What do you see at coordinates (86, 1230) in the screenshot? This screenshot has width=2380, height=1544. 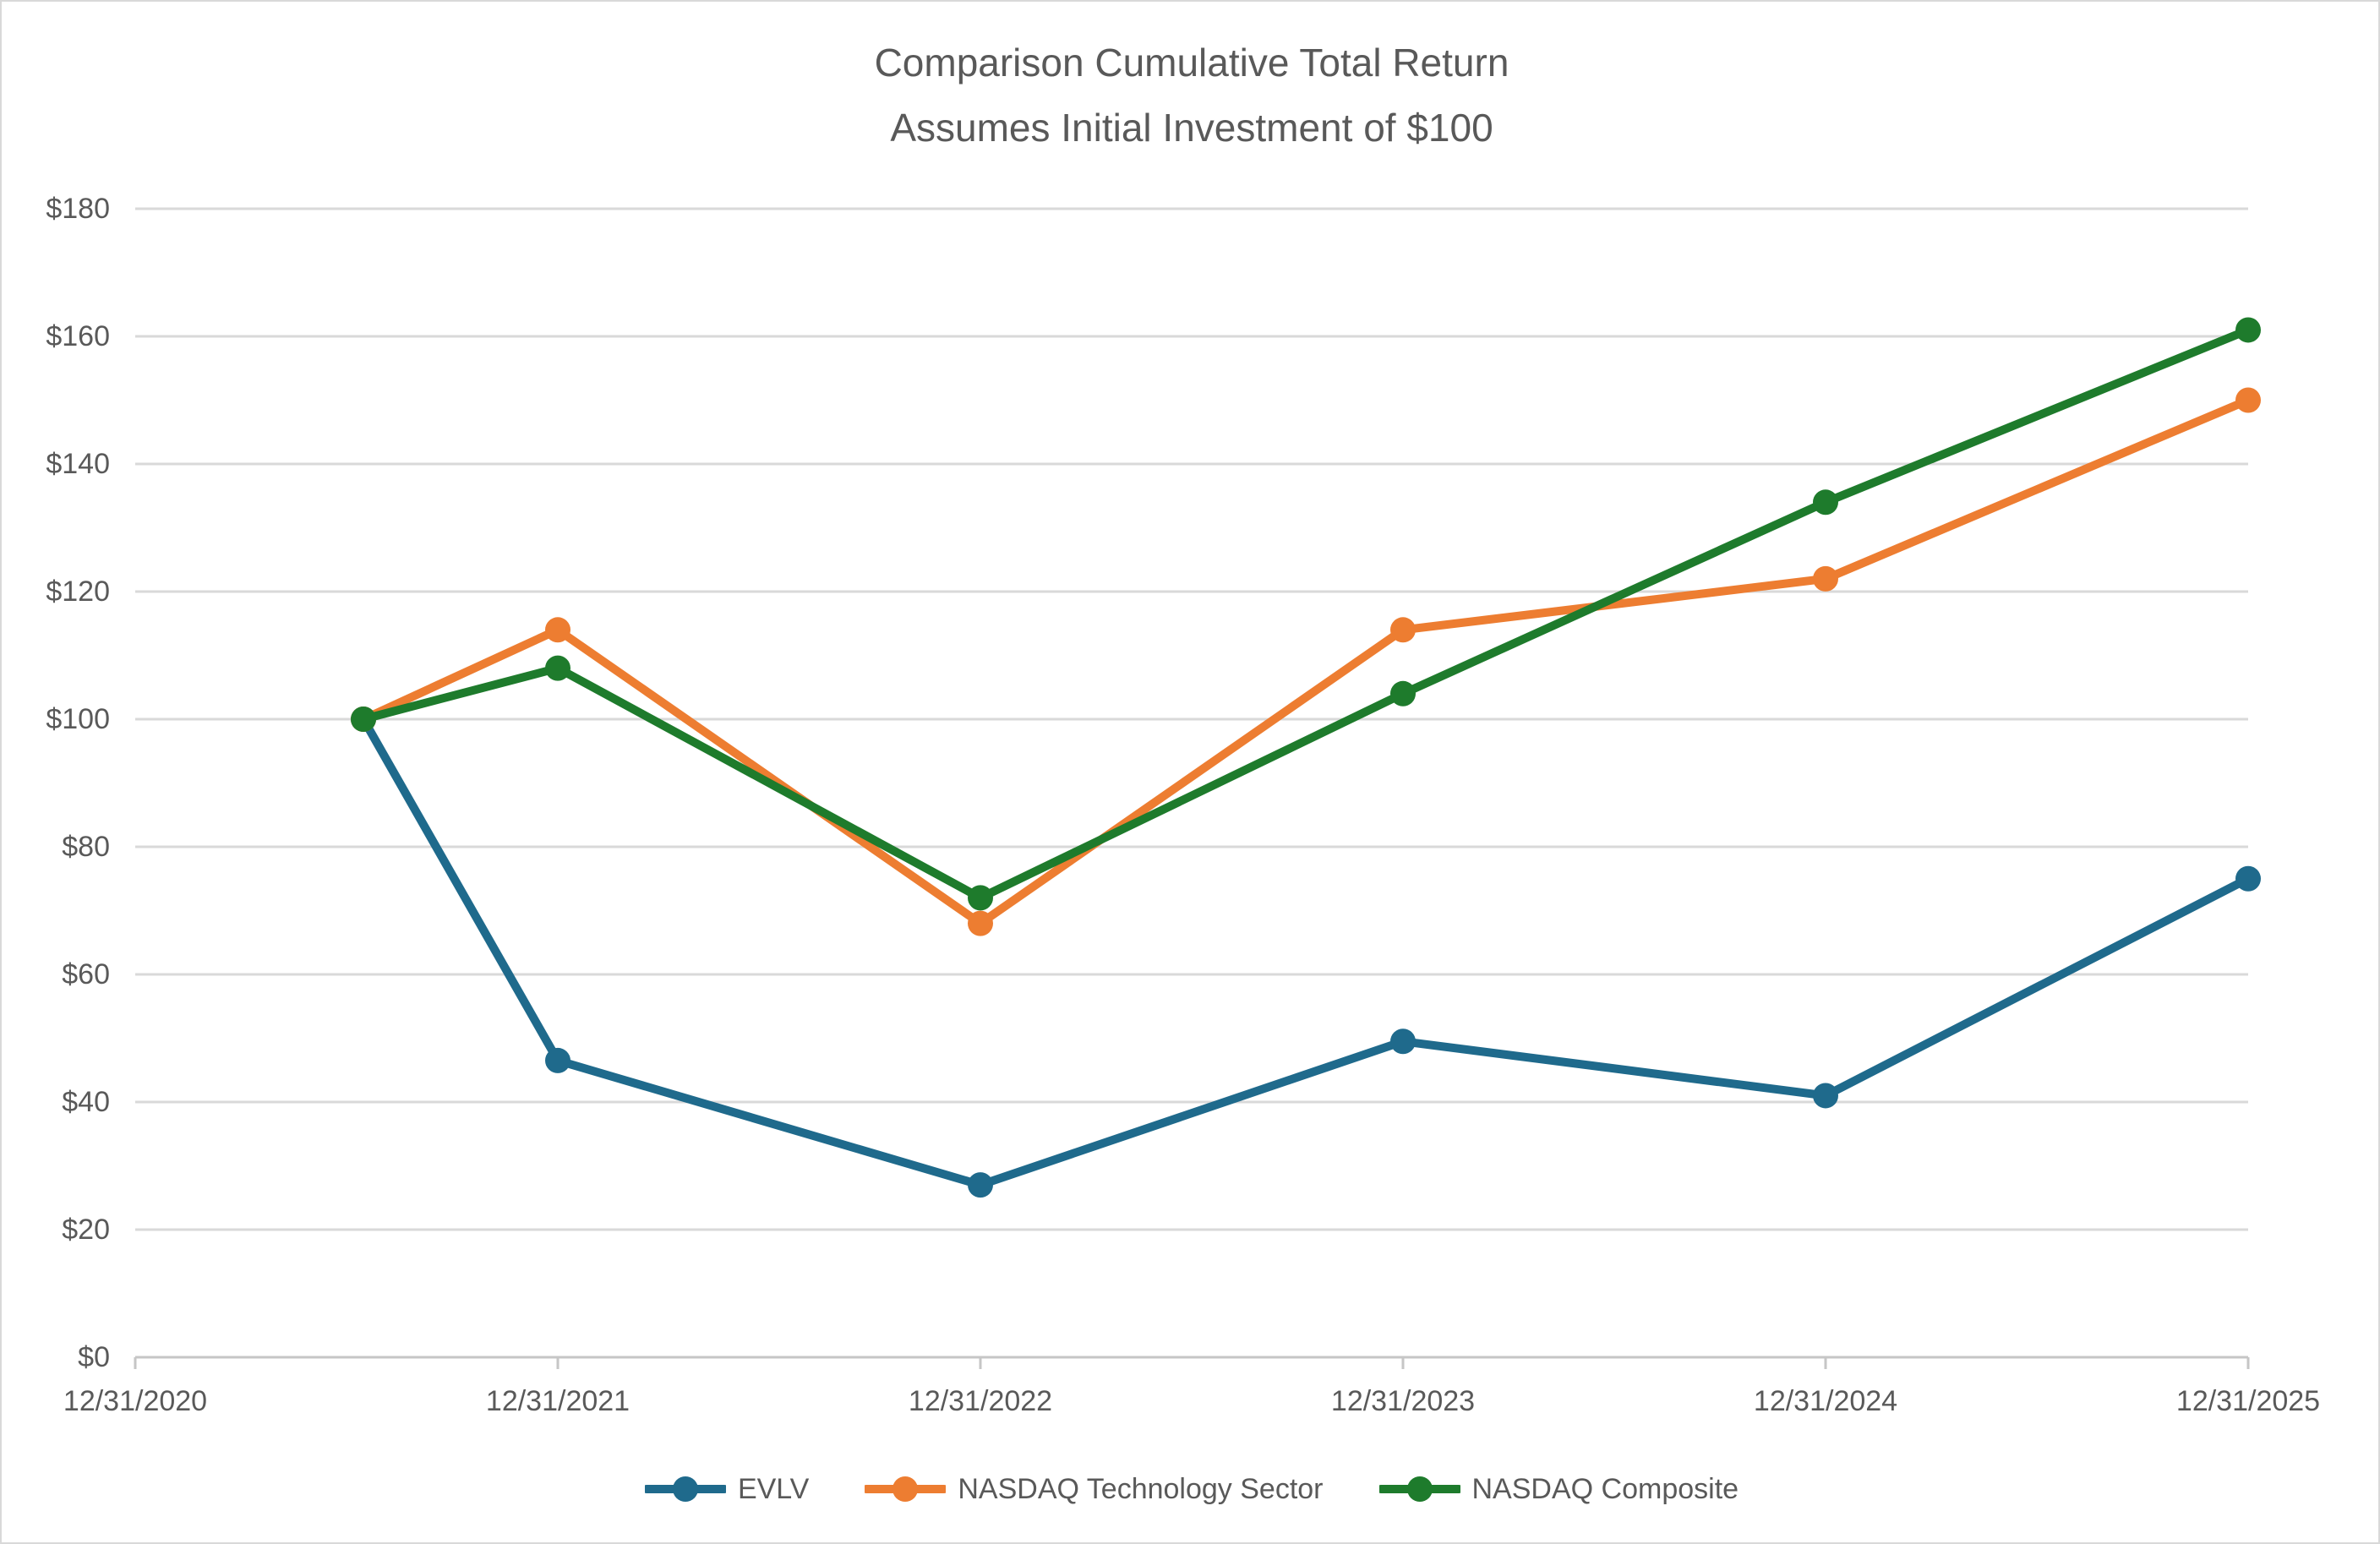 I see `y-tick-label: $20` at bounding box center [86, 1230].